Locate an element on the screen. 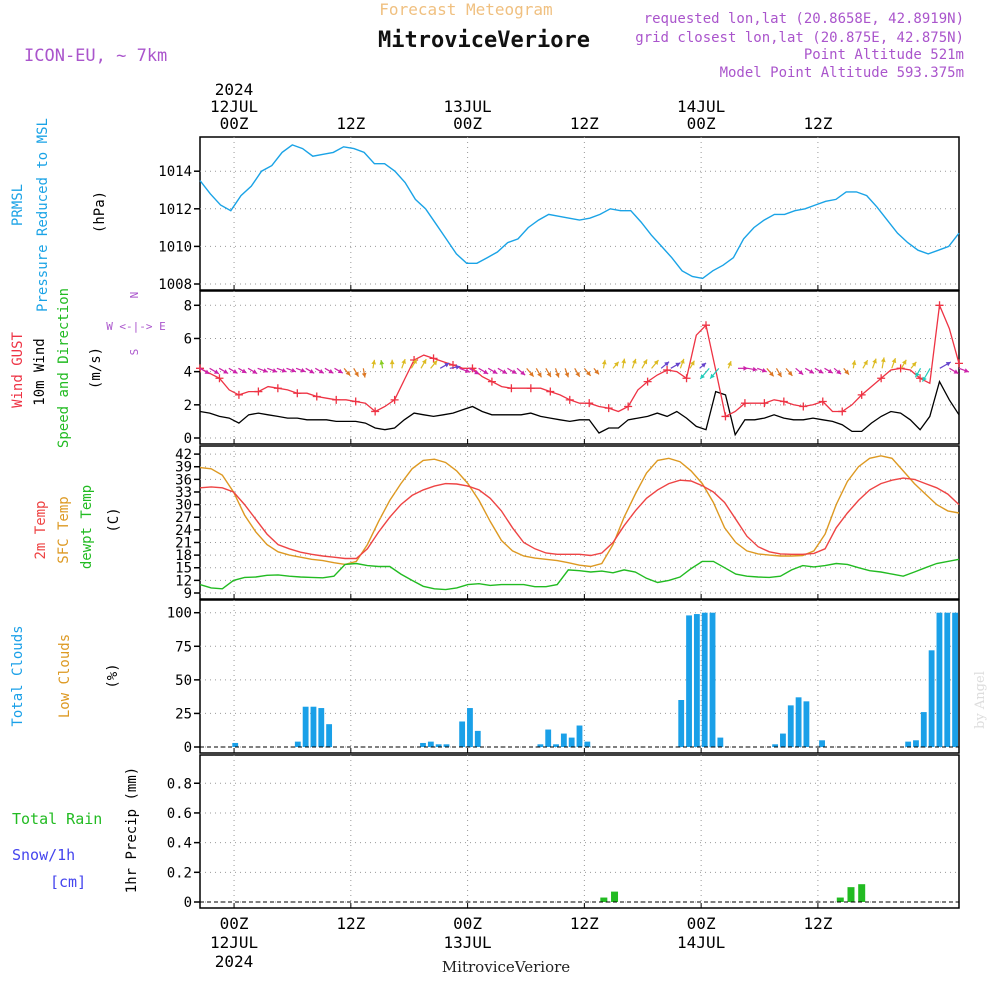  bottom-time-label-5-0: 12Z is located at coordinates (817, 923).